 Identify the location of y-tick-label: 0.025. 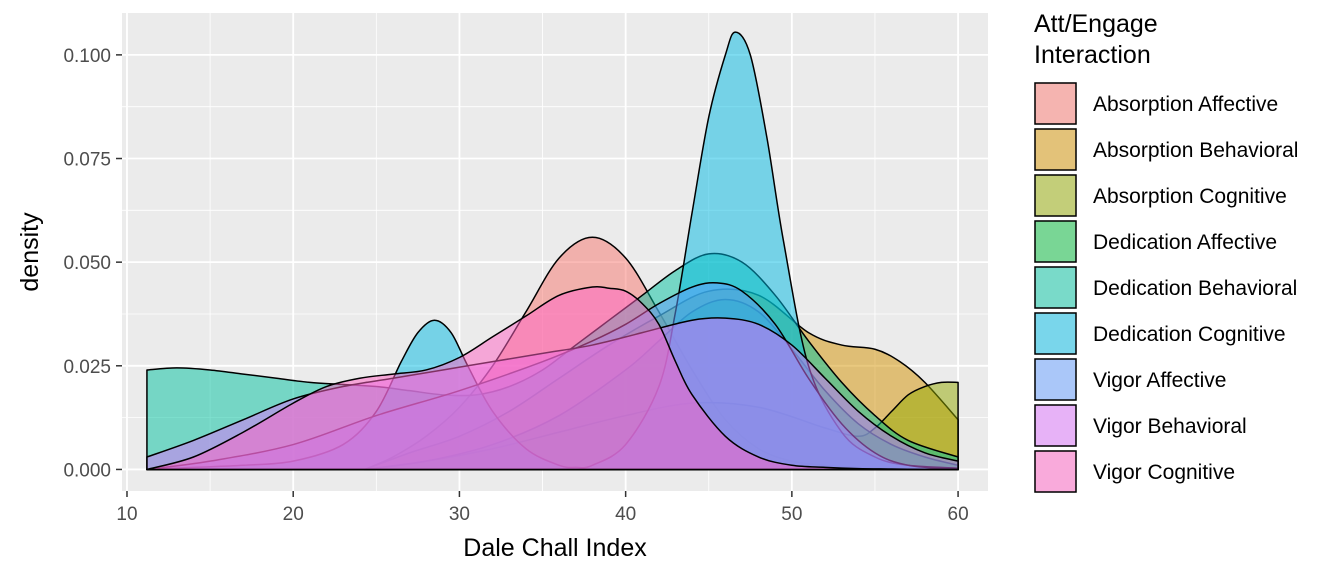
(87, 367).